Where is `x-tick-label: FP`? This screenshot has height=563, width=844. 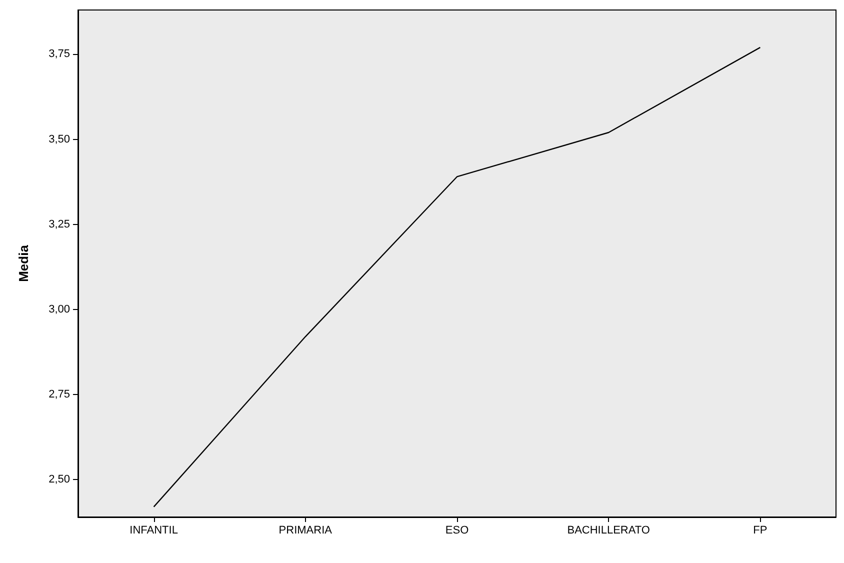
x-tick-label: FP is located at coordinates (760, 530).